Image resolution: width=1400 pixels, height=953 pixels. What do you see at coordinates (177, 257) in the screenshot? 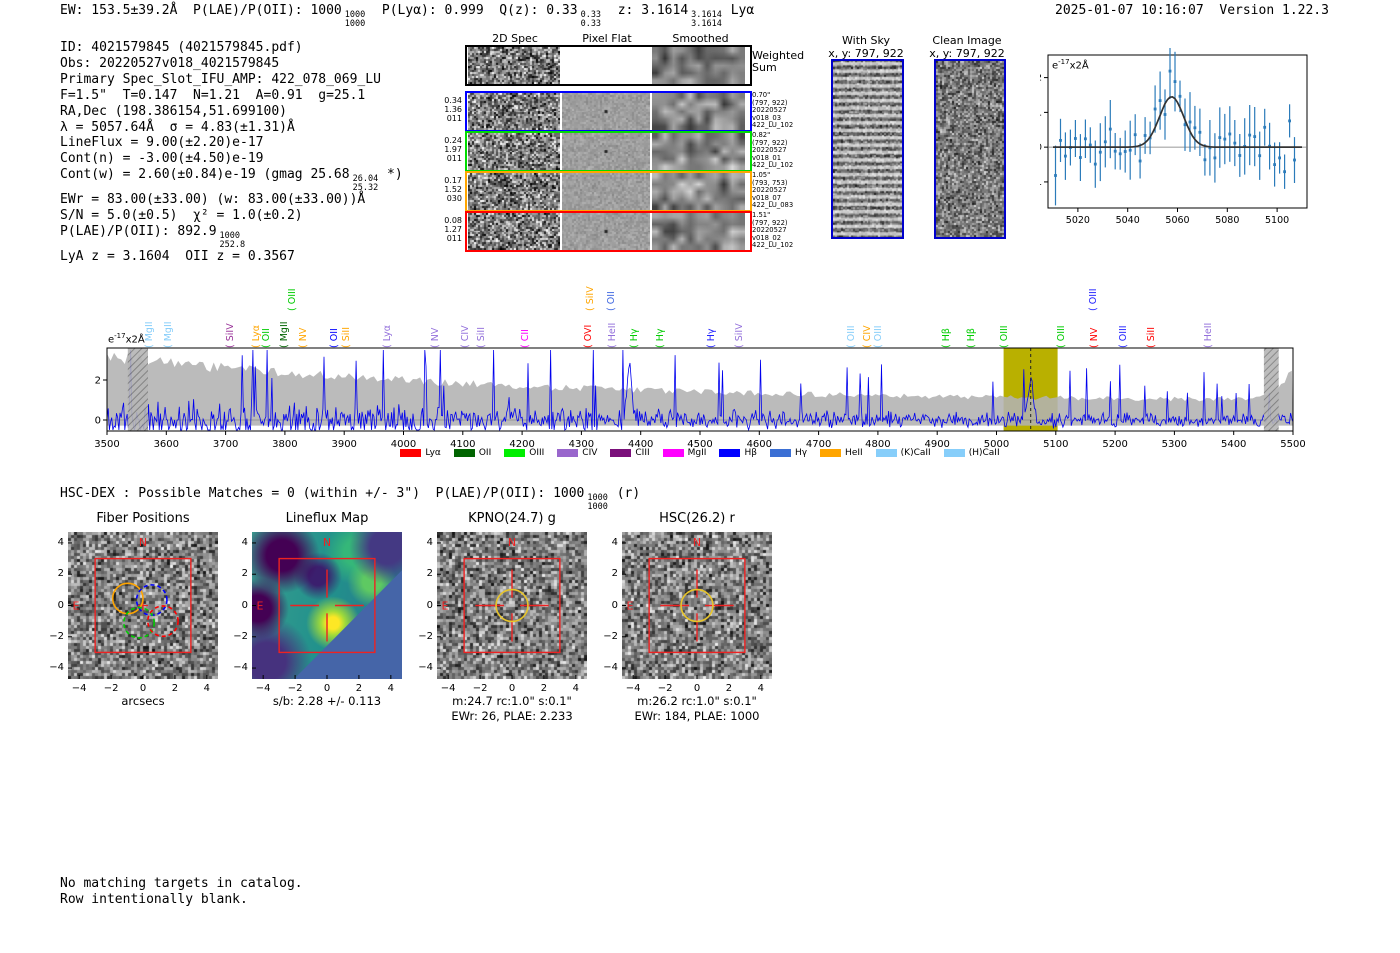
I see `info-line: LyA z = 3.1604 OII z = 0.3567` at bounding box center [177, 257].